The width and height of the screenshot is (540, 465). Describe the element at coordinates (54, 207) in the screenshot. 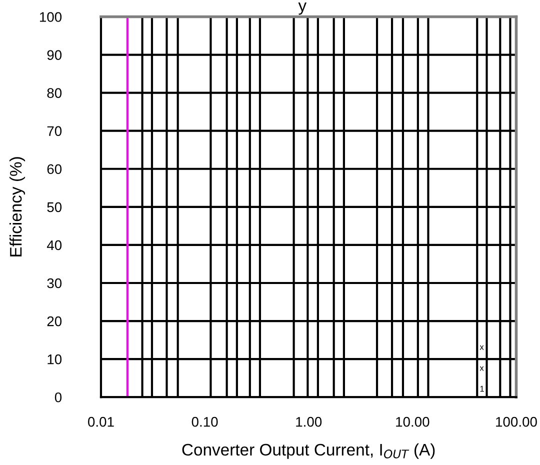

I see `y-tick-label: 50` at that location.